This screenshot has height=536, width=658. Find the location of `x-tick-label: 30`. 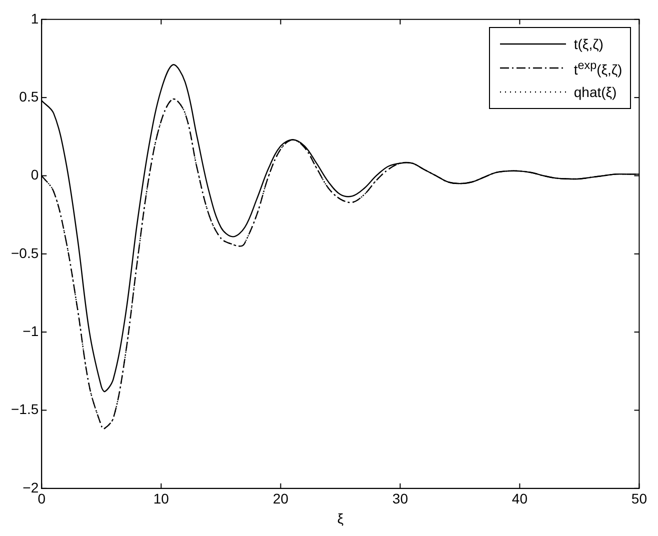

x-tick-label: 30 is located at coordinates (400, 498).